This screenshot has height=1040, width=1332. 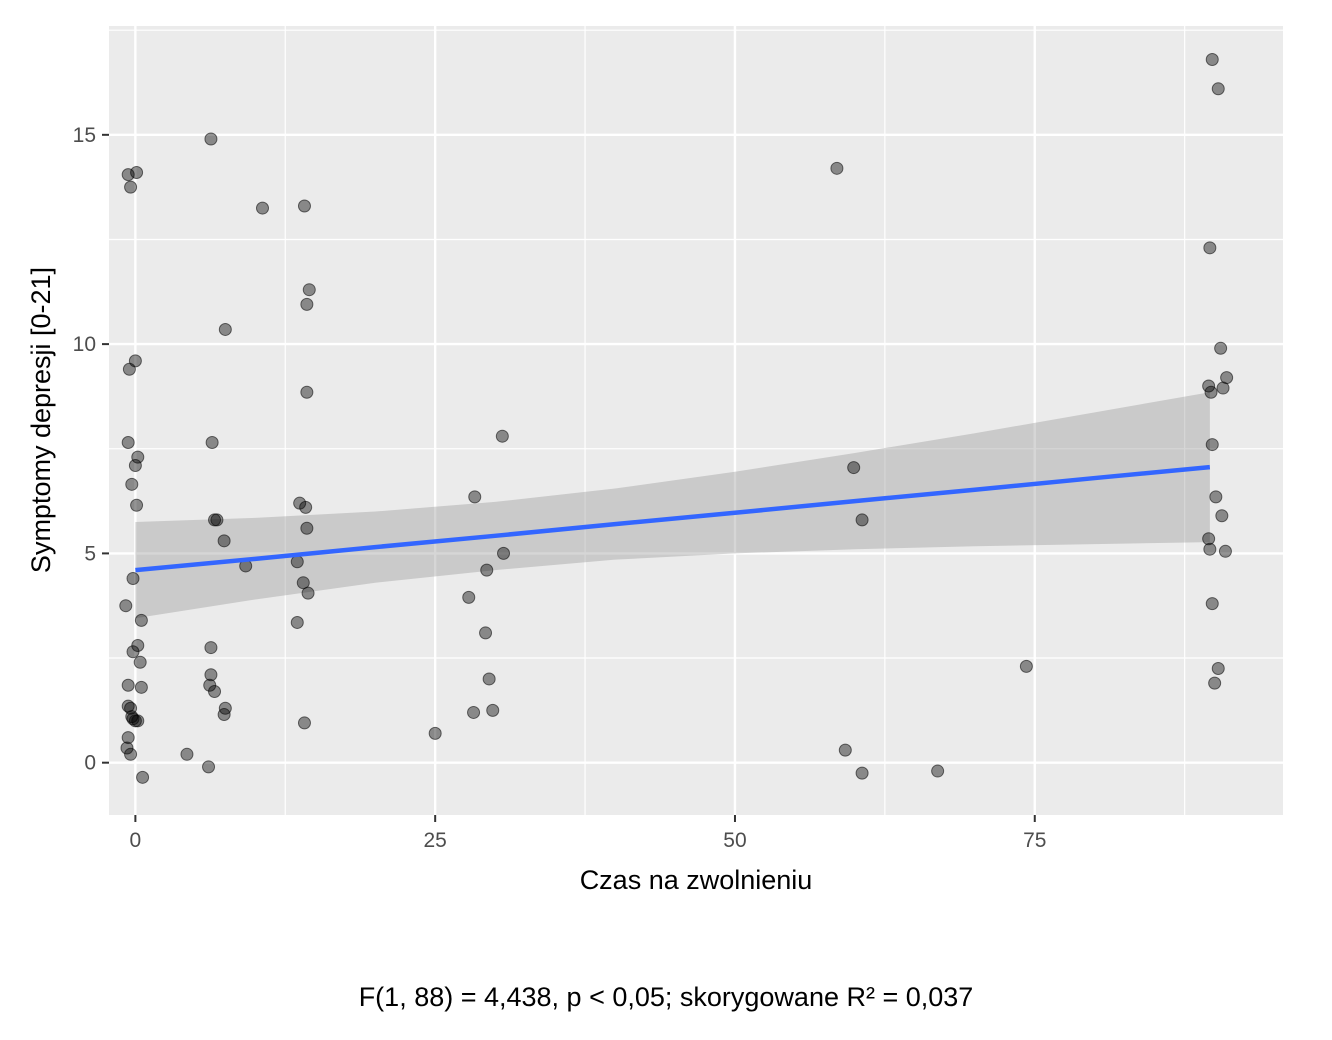 What do you see at coordinates (90, 763) in the screenshot?
I see `y-tick-label: 0` at bounding box center [90, 763].